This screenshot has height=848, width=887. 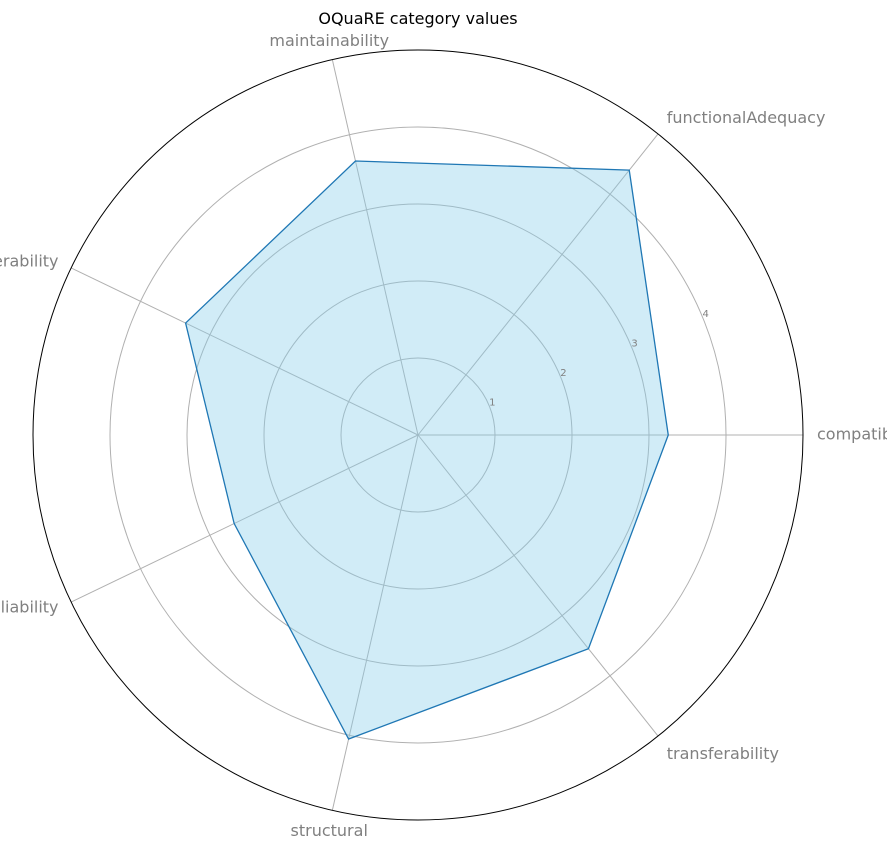 I want to click on r-tick-label-2: 2, so click(x=563, y=373).